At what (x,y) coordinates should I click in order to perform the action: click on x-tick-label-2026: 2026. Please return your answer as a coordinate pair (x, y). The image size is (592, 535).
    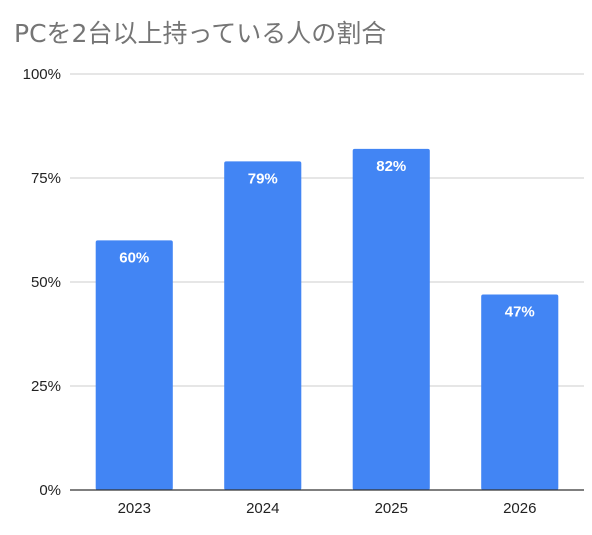
    Looking at the image, I should click on (519, 508).